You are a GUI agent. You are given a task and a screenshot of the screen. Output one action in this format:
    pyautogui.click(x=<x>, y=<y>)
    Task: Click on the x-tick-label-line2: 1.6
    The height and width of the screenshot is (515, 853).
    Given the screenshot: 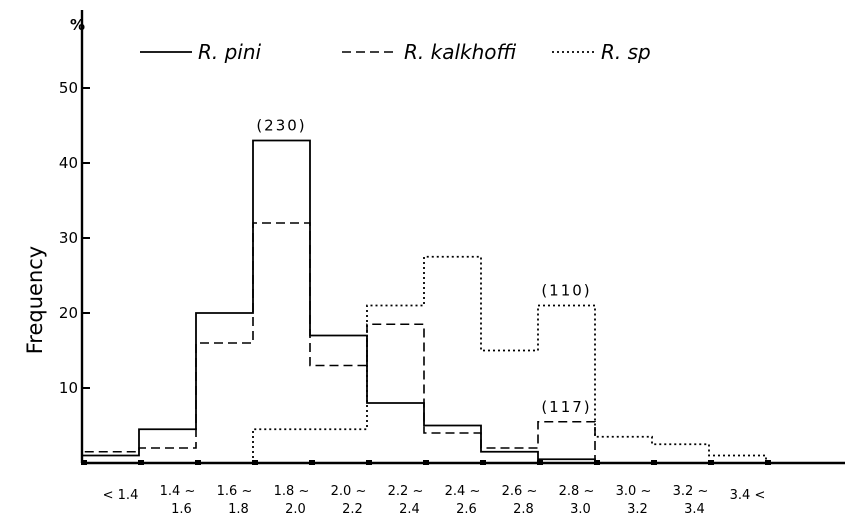 What is the action you would take?
    pyautogui.click(x=181, y=508)
    